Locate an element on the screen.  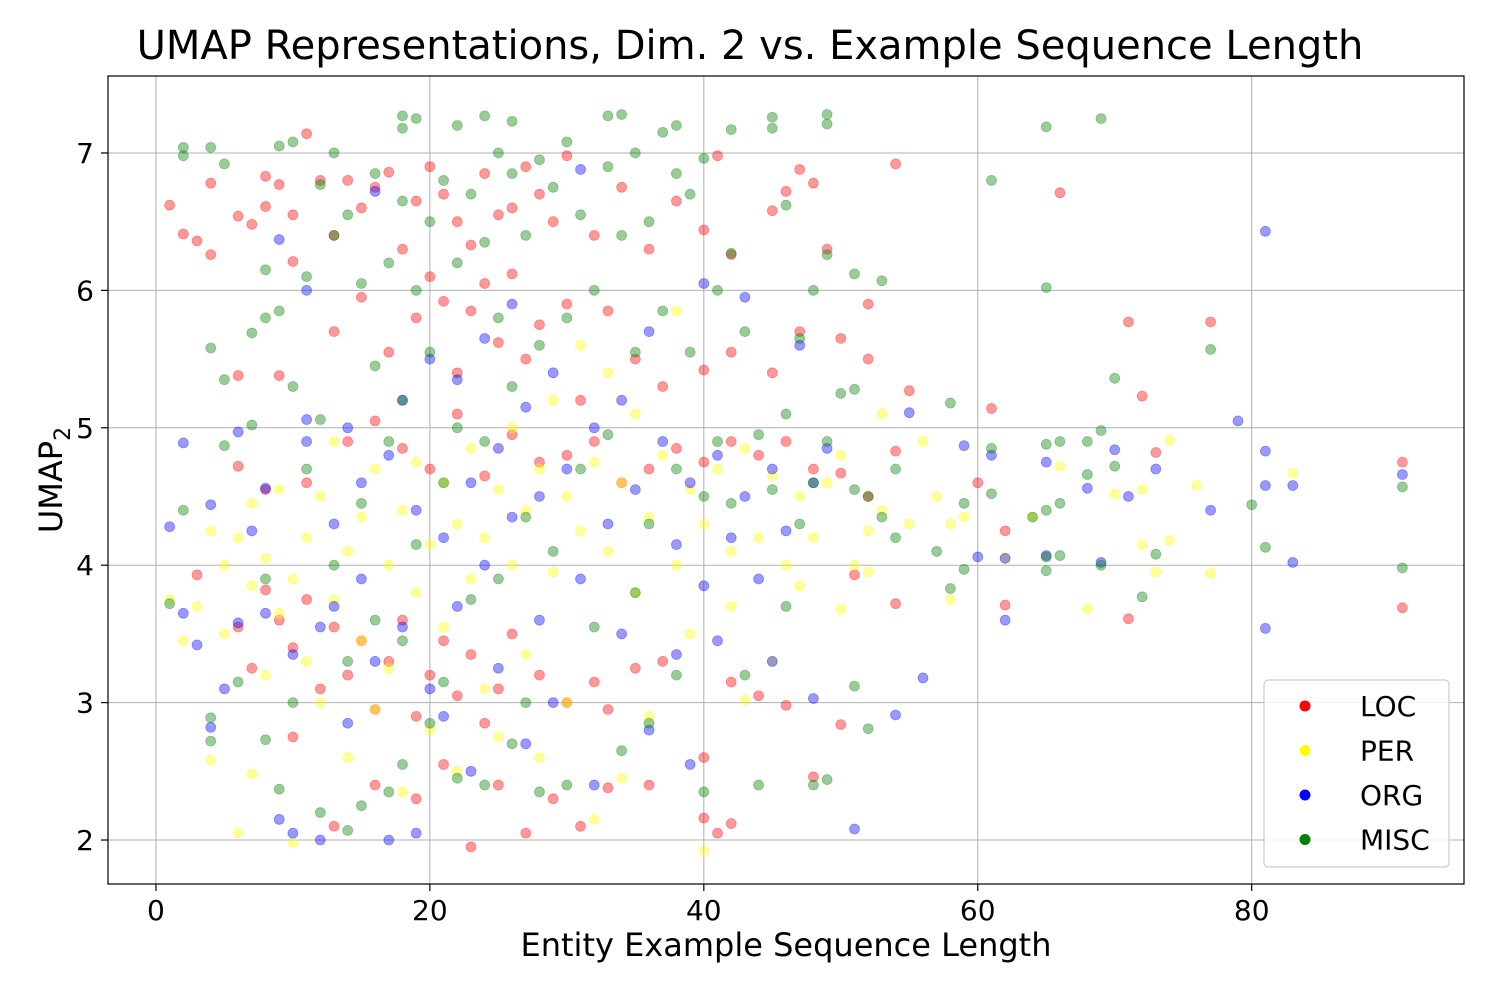
legend-label-per: PER is located at coordinates (1387, 751).